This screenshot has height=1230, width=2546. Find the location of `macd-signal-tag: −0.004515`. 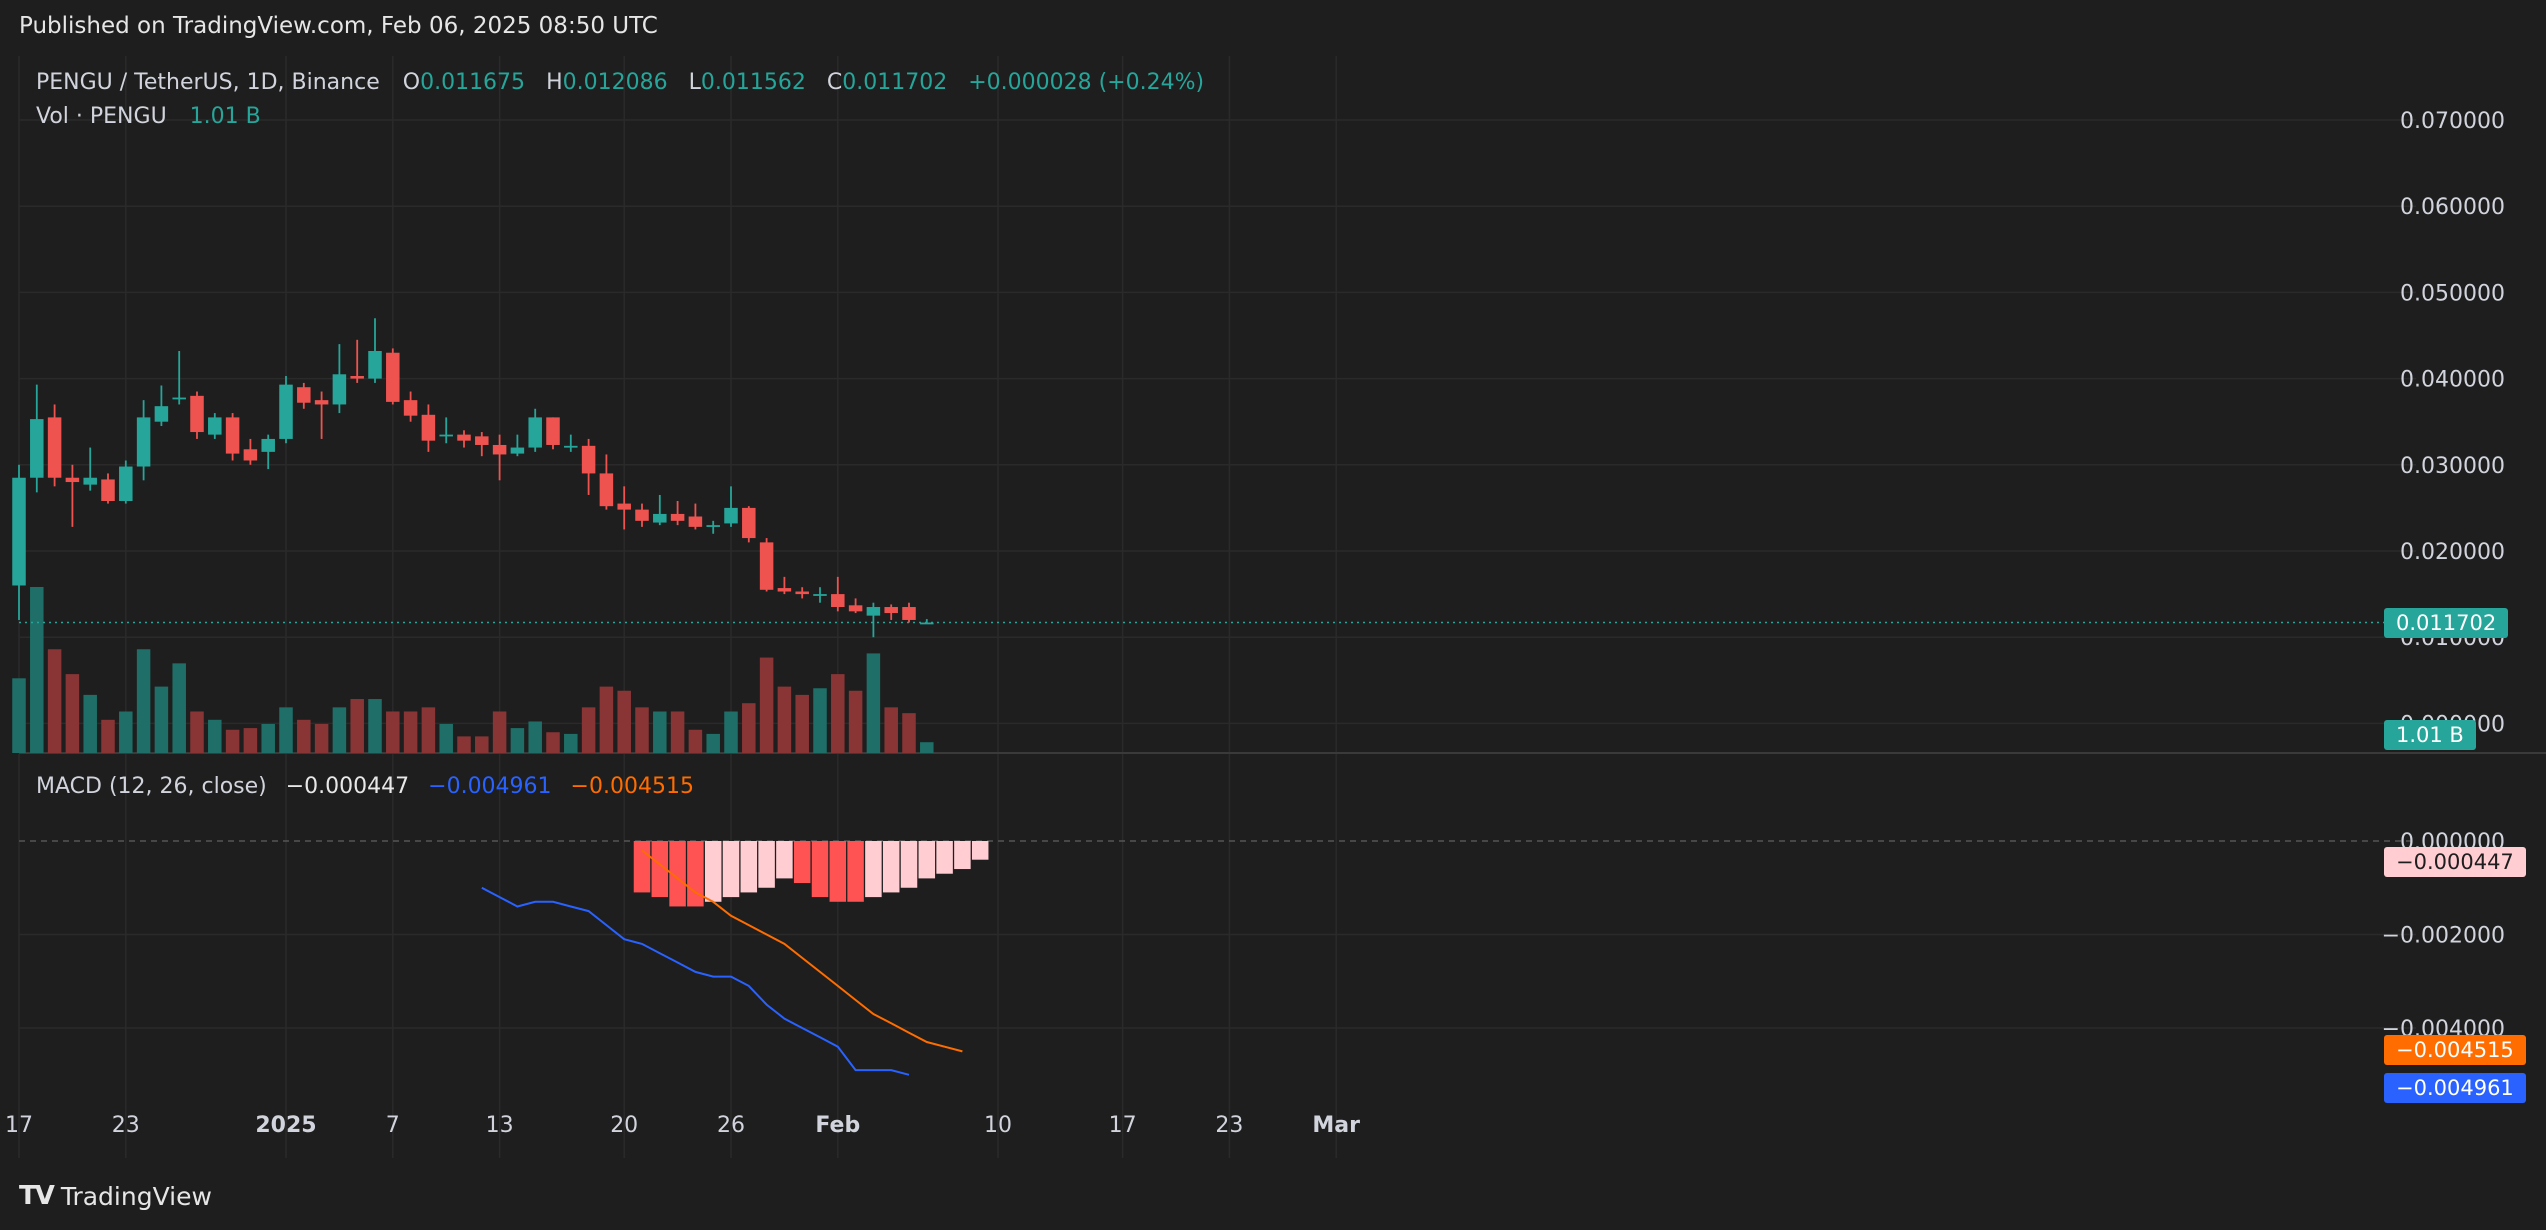

macd-signal-tag: −0.004515 is located at coordinates (2455, 1050).